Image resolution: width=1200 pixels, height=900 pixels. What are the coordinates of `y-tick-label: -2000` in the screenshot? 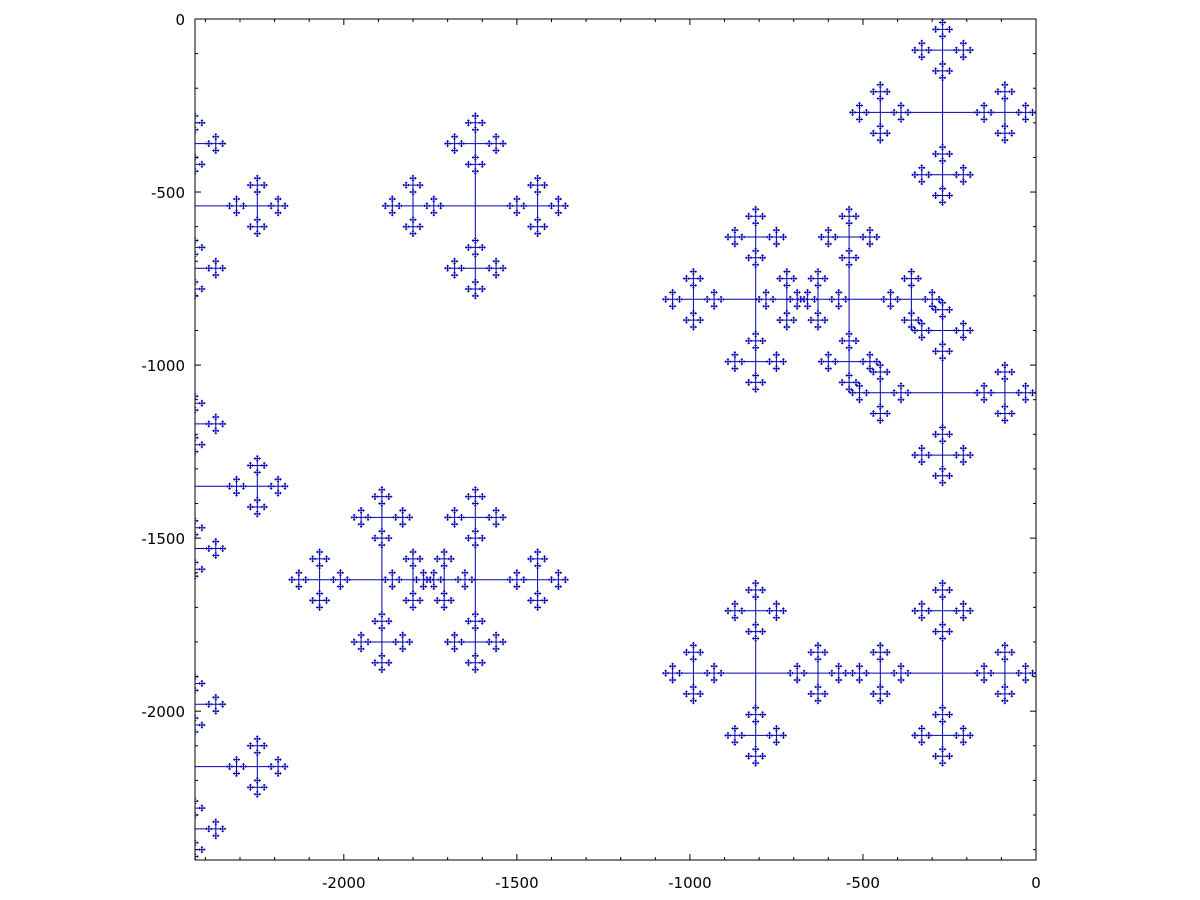 It's located at (163, 712).